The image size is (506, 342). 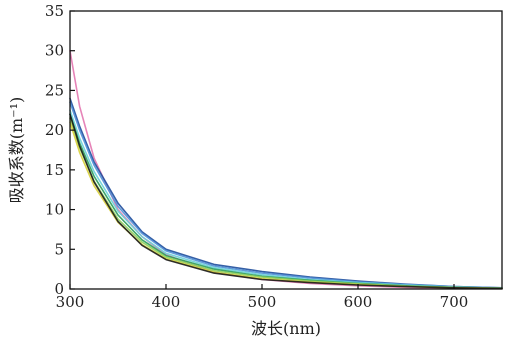 I want to click on y-tick-label: 0, so click(x=59, y=289).